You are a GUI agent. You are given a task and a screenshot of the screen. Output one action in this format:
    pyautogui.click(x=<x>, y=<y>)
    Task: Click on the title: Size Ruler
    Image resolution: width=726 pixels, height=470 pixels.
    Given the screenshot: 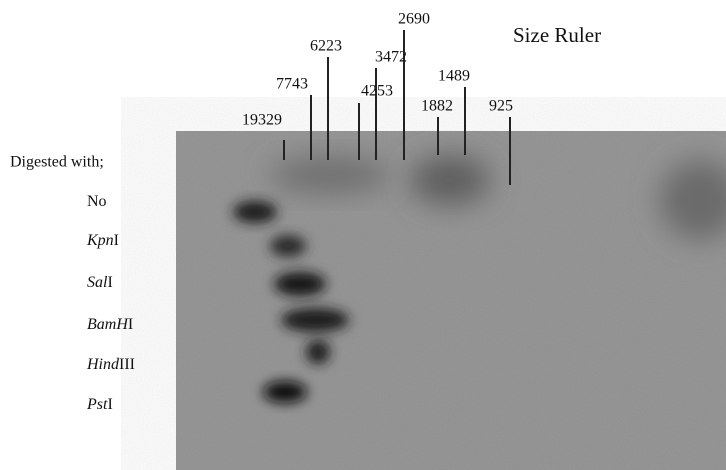 What is the action you would take?
    pyautogui.click(x=557, y=35)
    